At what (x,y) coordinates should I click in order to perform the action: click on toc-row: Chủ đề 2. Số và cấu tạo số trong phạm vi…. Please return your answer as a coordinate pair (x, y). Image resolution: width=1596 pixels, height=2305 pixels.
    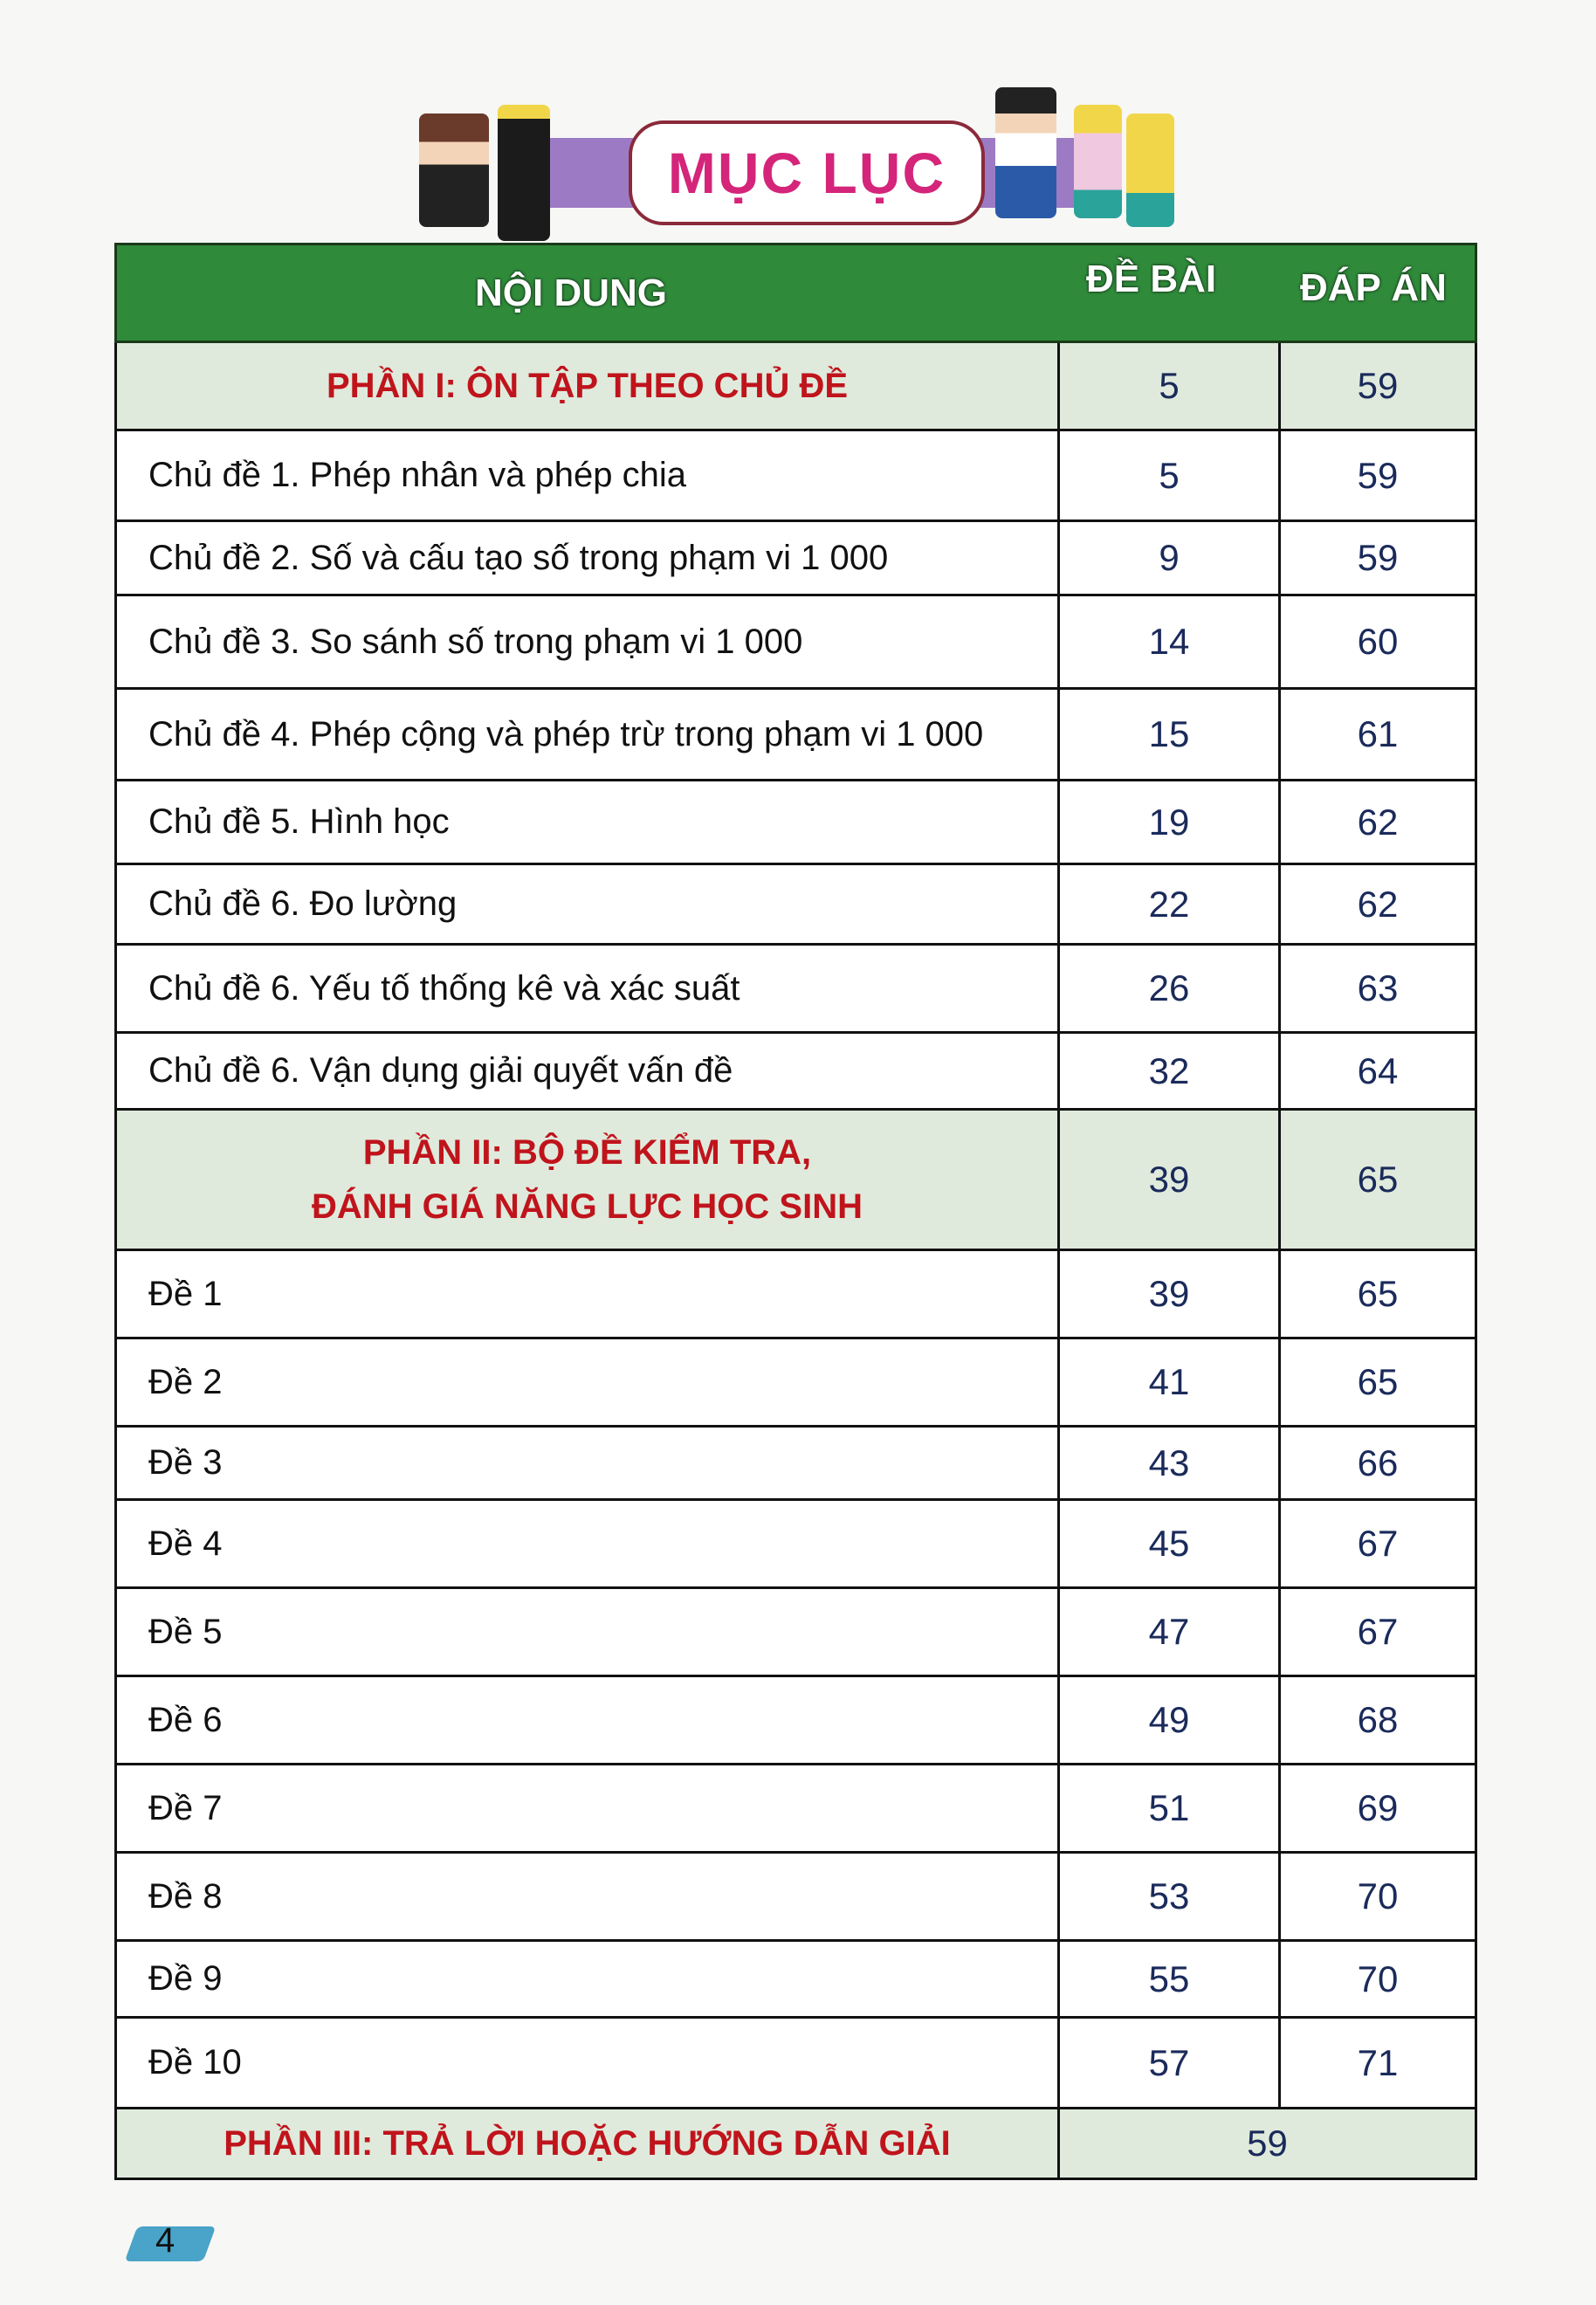
    Looking at the image, I should click on (796, 559).